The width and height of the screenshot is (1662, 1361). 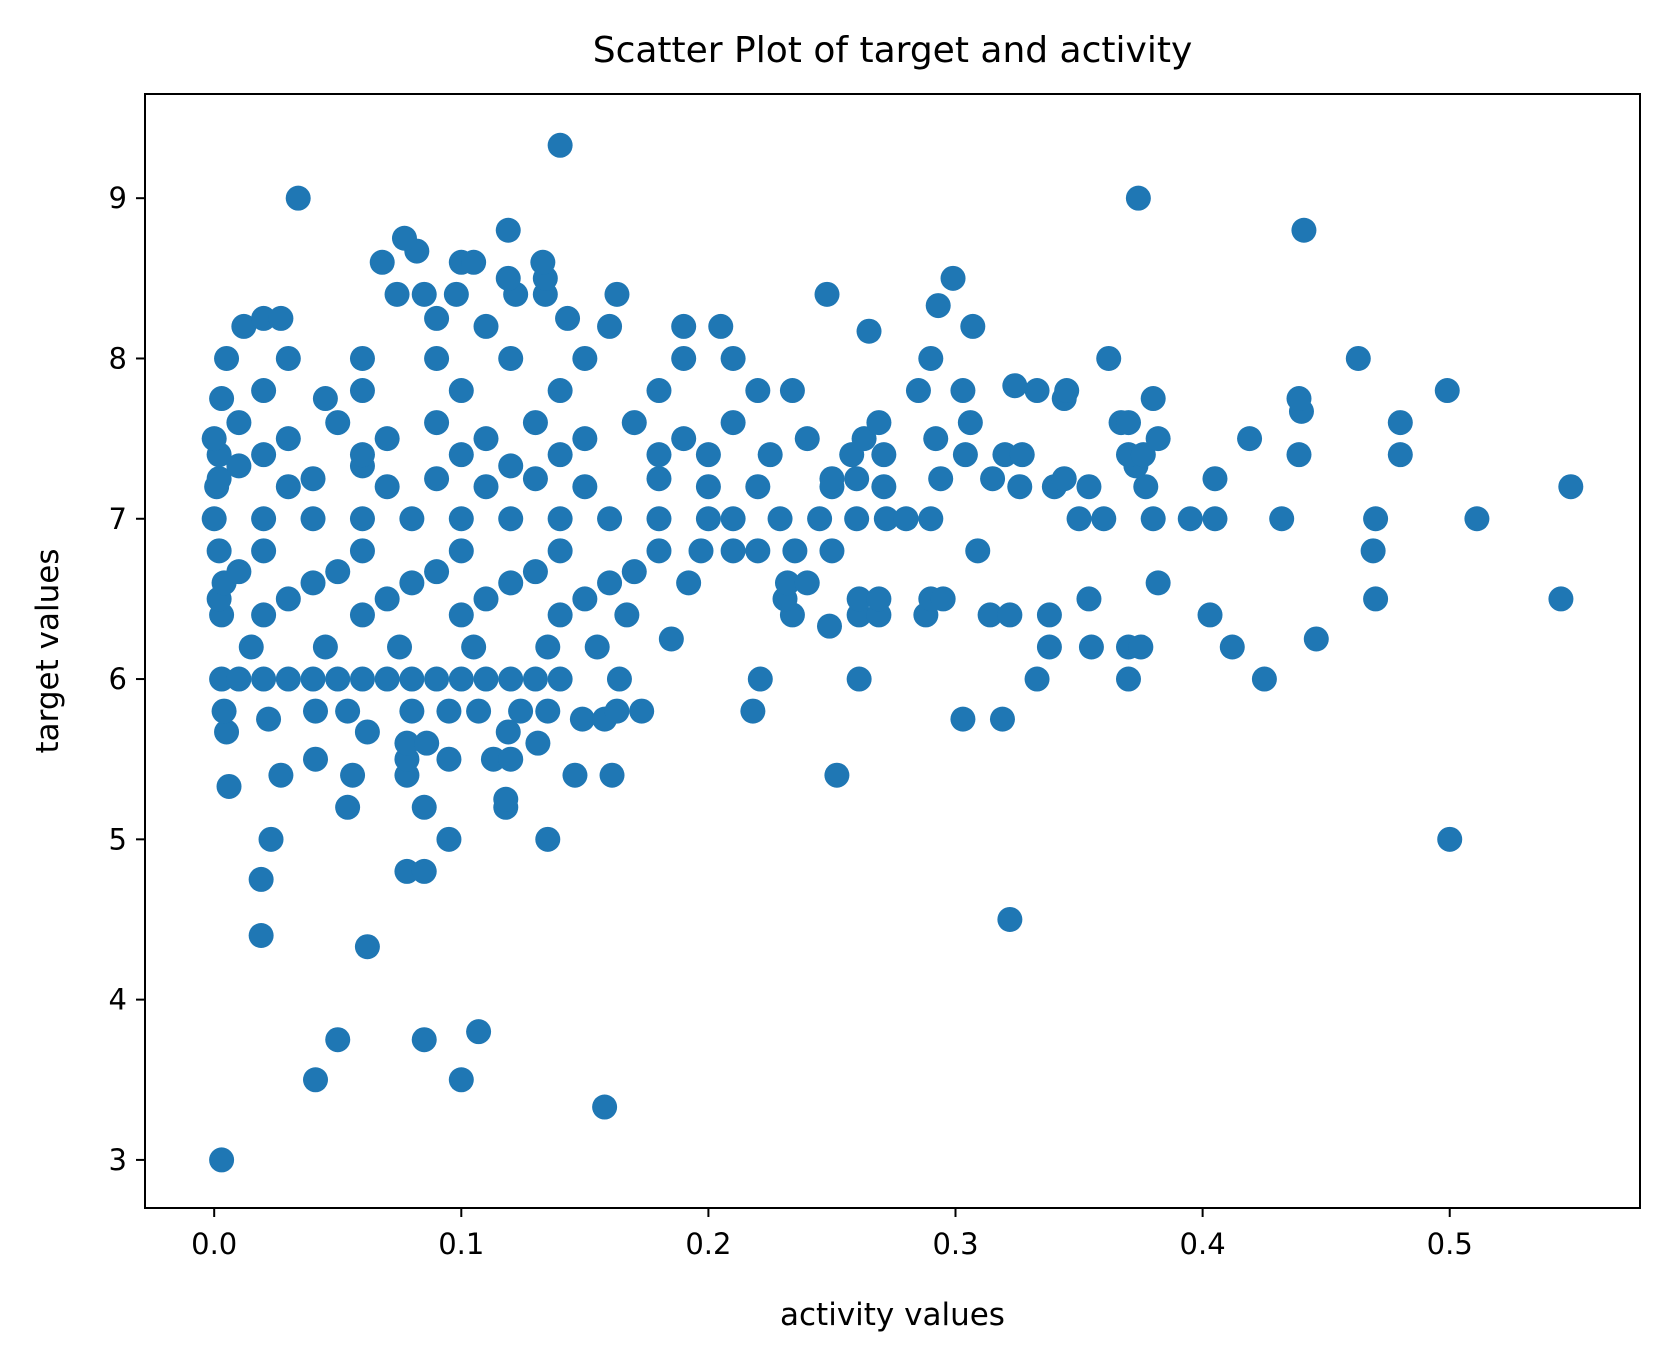 What do you see at coordinates (955, 1244) in the screenshot?
I see `x-tick-label: 0.3` at bounding box center [955, 1244].